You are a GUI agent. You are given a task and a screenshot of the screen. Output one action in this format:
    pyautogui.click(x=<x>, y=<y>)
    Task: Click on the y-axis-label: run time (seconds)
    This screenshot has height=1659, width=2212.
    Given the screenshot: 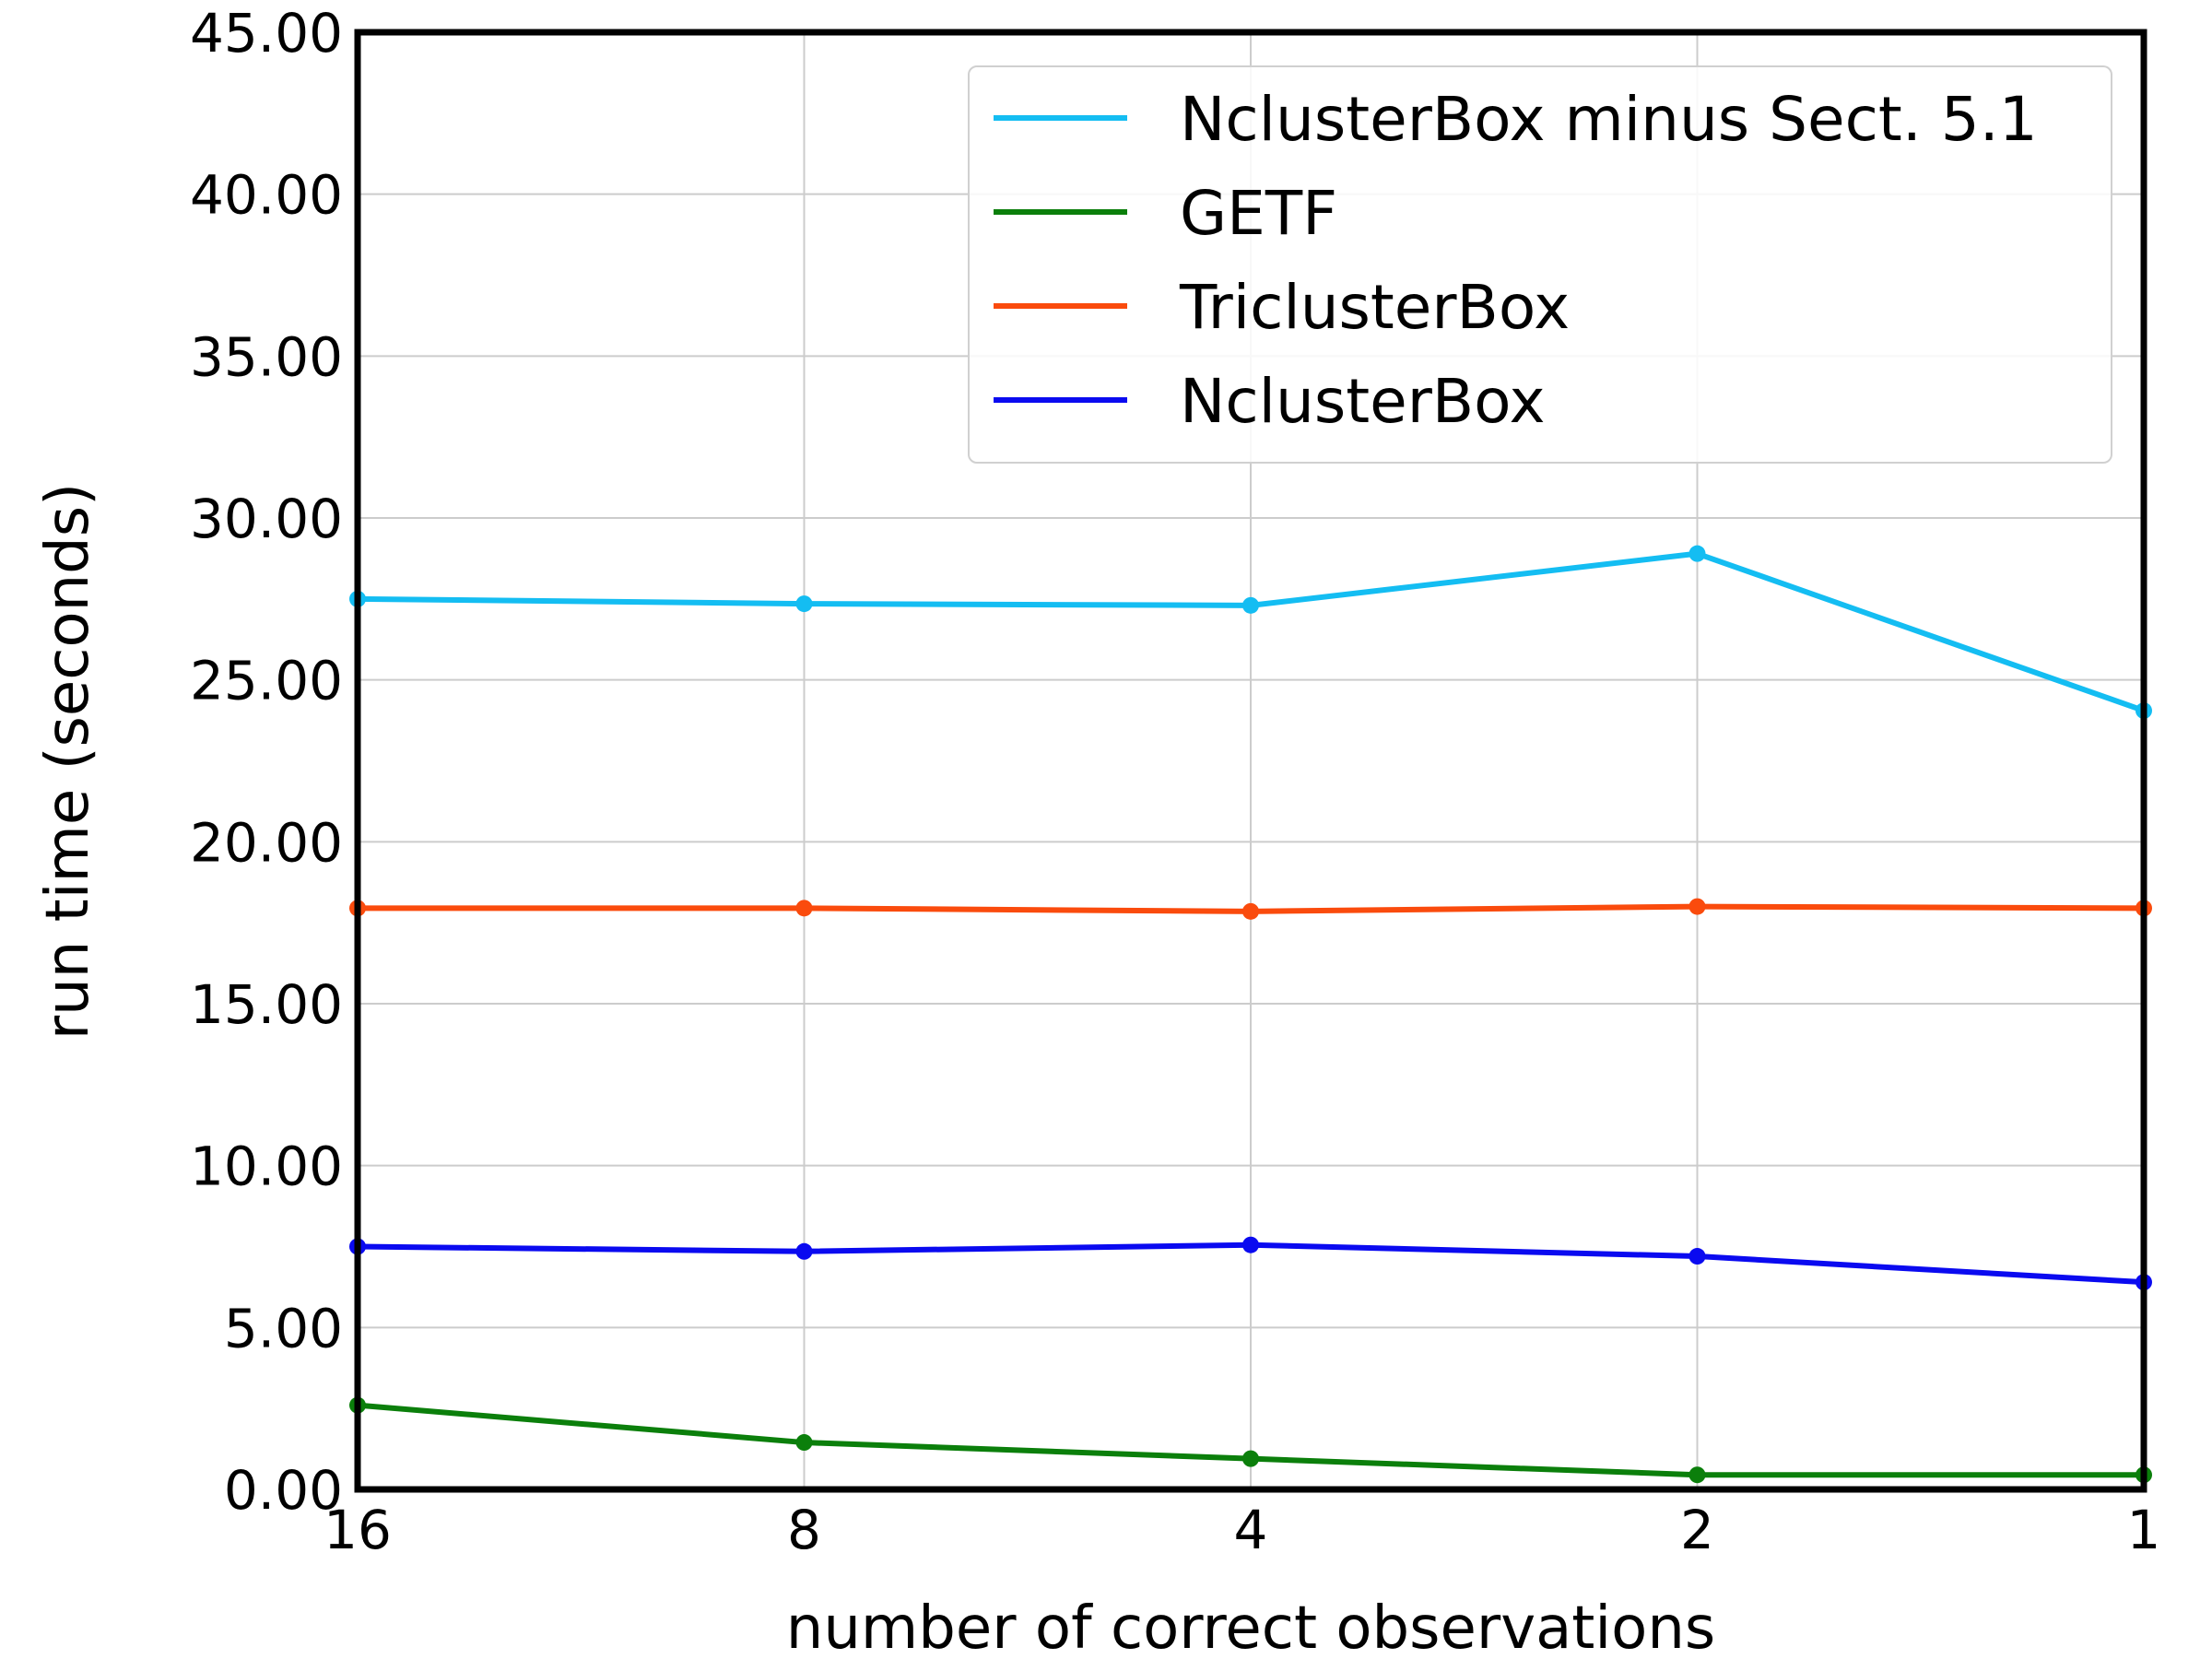 What is the action you would take?
    pyautogui.click(x=68, y=761)
    